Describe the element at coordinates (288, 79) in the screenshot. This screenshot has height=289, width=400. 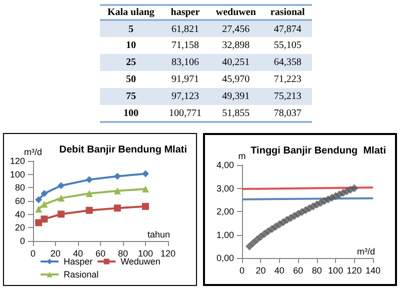
I see `text: 71,223` at that location.